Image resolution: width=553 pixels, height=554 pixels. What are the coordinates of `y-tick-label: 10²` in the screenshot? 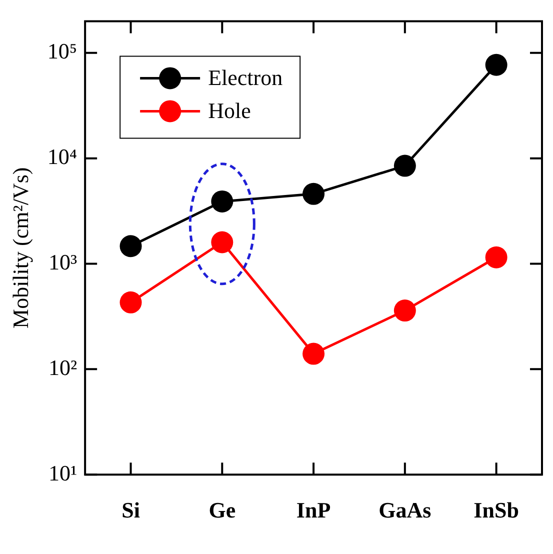 It's located at (63, 367).